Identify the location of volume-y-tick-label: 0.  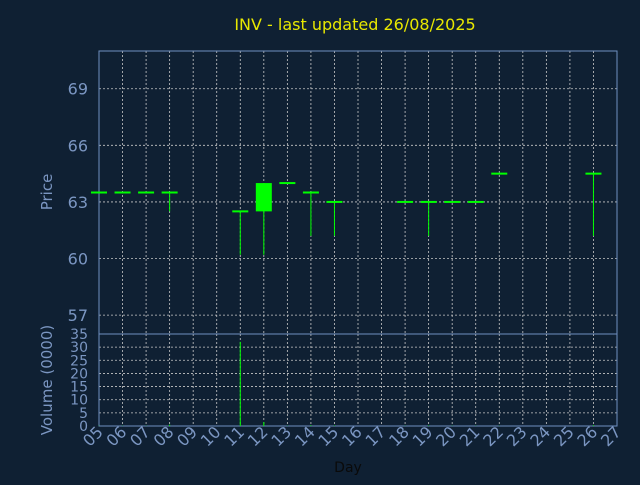
(83, 427).